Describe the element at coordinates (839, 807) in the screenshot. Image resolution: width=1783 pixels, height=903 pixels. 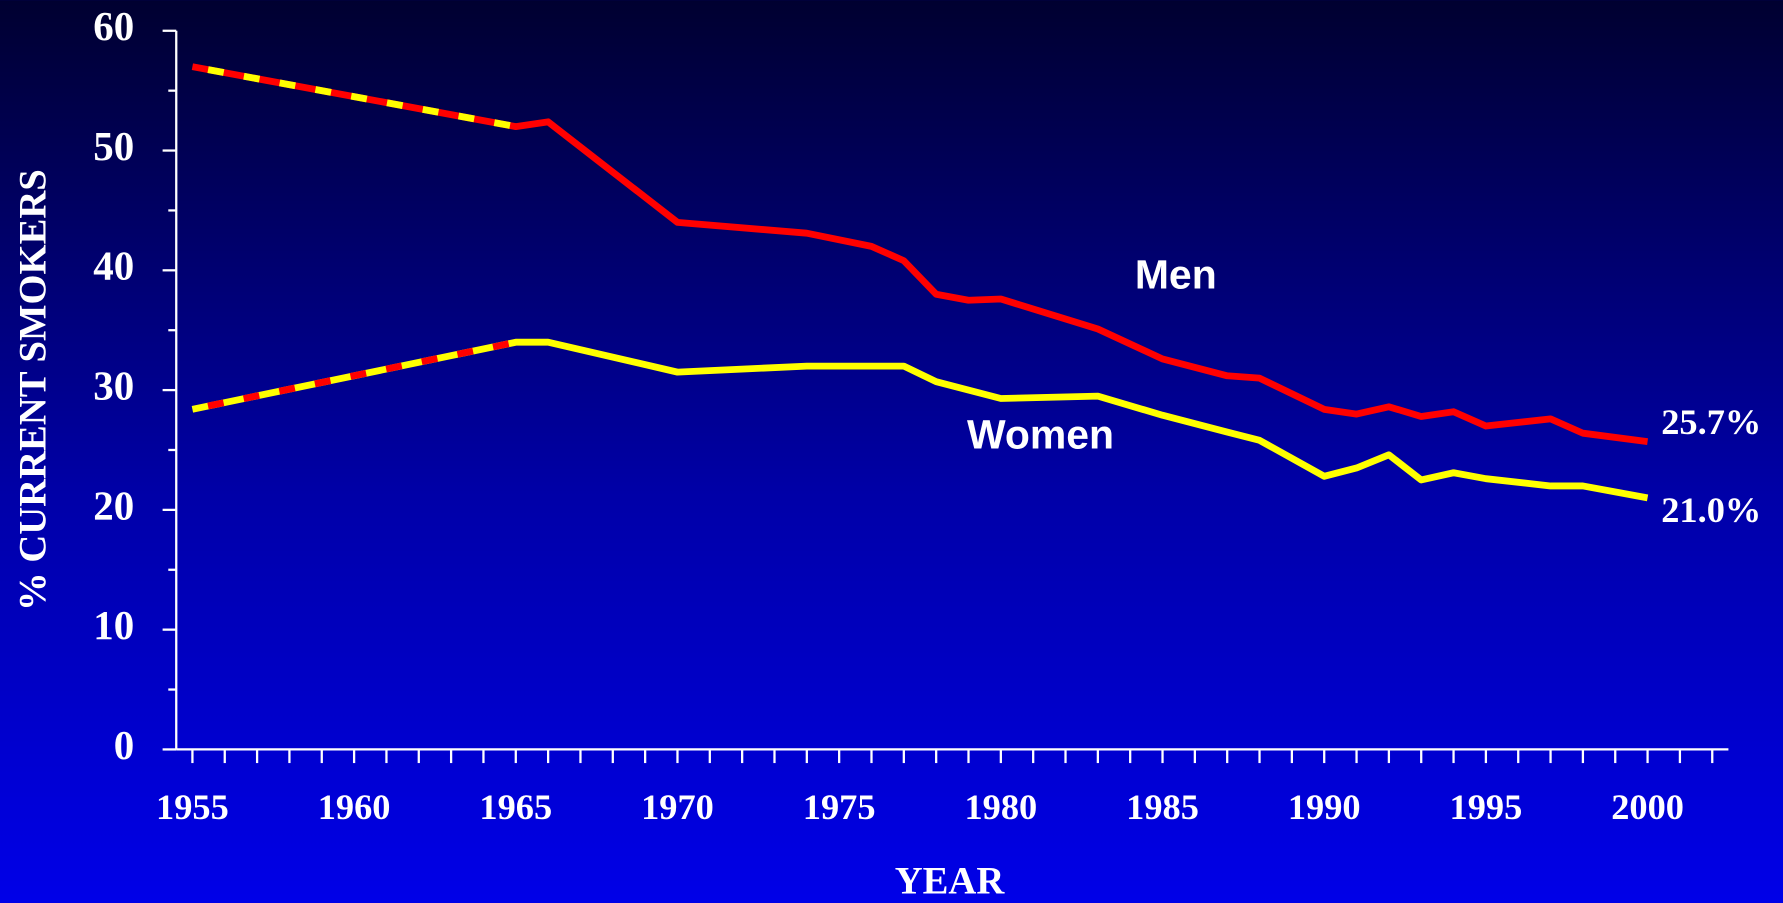
I see `x-tick-label: 1975` at that location.